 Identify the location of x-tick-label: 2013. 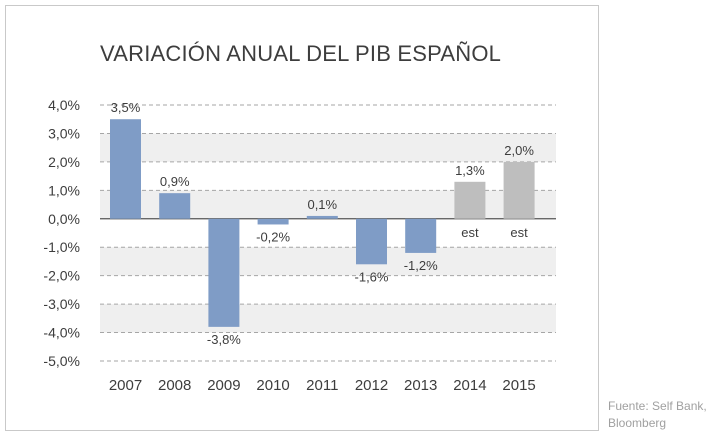
(420, 385).